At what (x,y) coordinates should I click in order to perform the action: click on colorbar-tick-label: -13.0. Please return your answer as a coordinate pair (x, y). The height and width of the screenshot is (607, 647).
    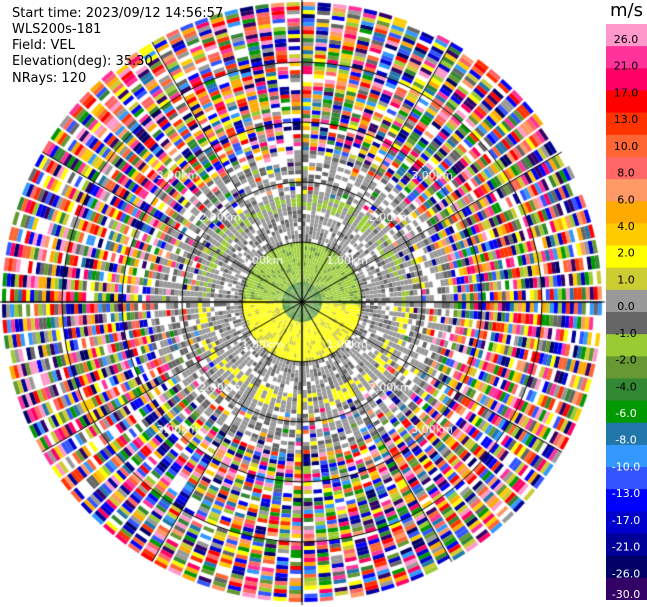
    Looking at the image, I should click on (626, 493).